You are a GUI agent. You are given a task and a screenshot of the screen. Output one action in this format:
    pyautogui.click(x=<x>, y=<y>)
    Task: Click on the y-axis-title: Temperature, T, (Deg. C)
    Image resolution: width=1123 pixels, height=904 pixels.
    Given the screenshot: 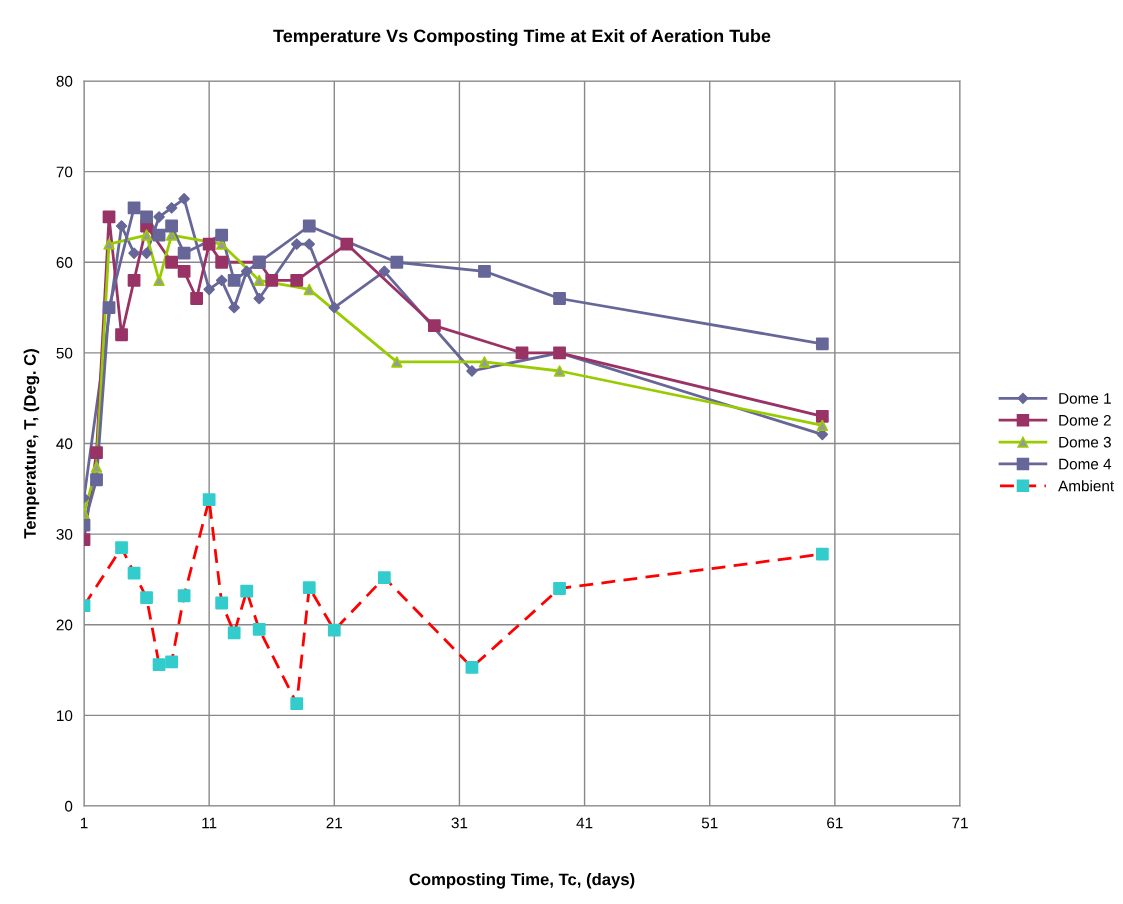 What is the action you would take?
    pyautogui.click(x=31, y=444)
    